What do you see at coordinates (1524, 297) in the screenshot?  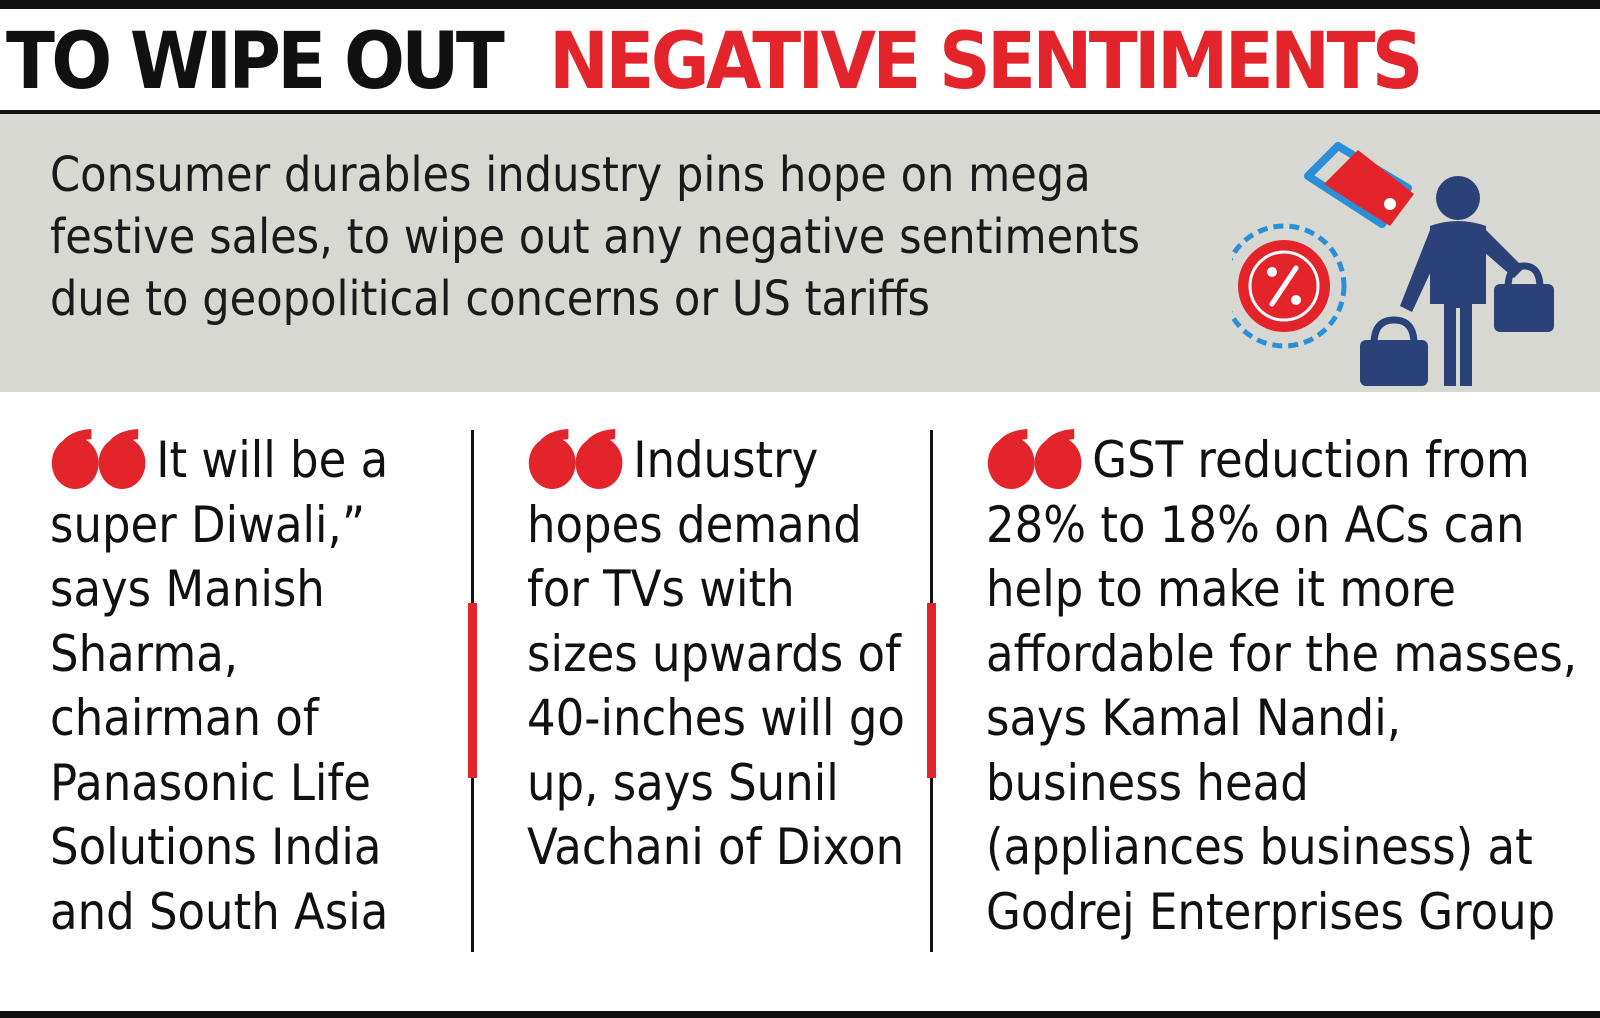 I see `shopping-bag-right-icon` at bounding box center [1524, 297].